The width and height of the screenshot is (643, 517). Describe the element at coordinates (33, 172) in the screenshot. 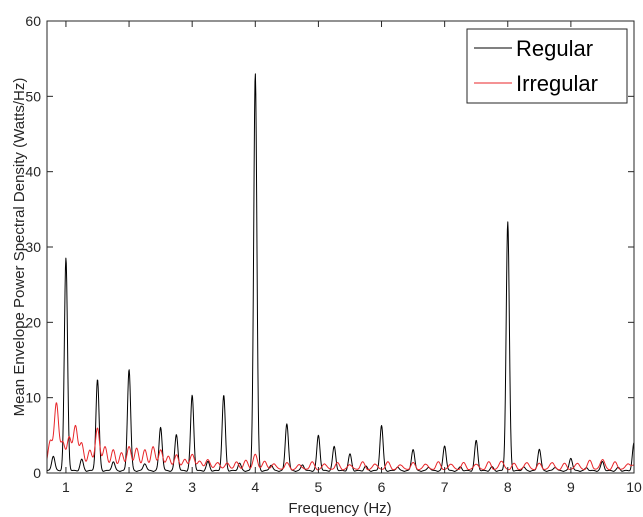

I see `y-tick-label: 40` at that location.